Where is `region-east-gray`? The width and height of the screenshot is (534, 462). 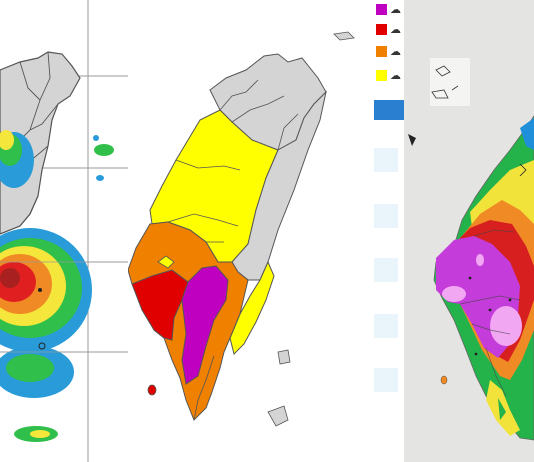 region-east-gray is located at coordinates (279, 185).